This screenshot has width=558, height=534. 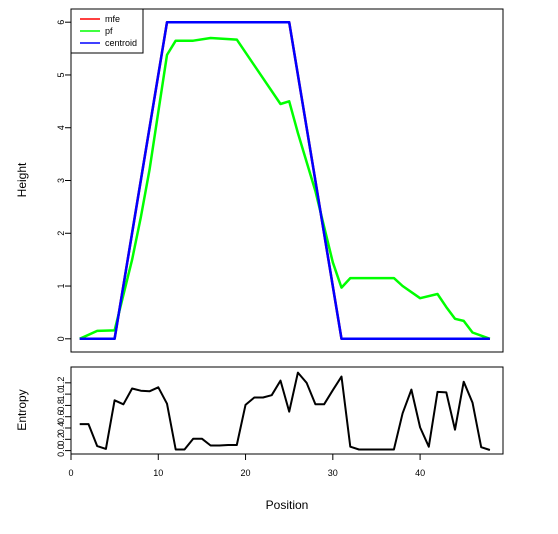 I want to click on entropy-y-tick-label: 0.6, so click(x=61, y=416).